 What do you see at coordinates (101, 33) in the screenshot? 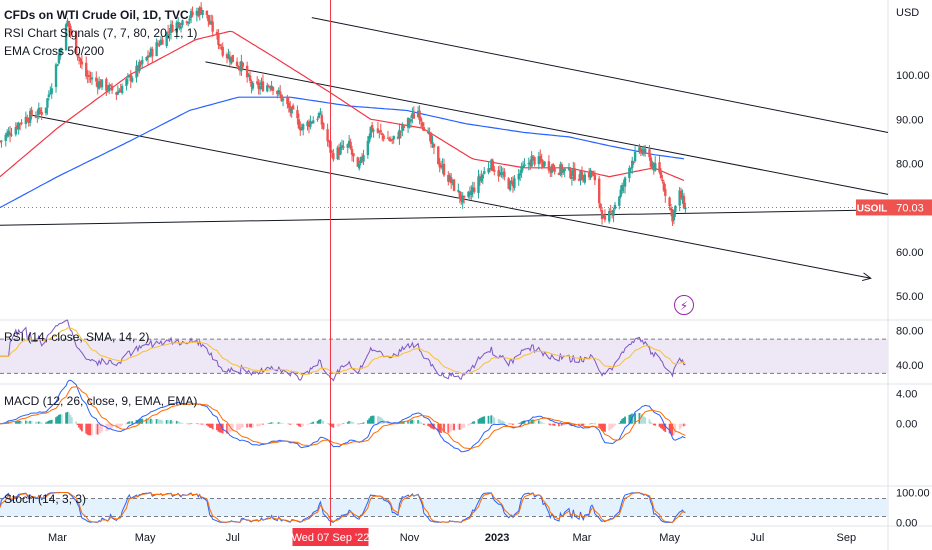
I see `indicator-legend-rsi-signals: RSI Chart Signals (7, 7, 80, 20, 1, 1)` at bounding box center [101, 33].